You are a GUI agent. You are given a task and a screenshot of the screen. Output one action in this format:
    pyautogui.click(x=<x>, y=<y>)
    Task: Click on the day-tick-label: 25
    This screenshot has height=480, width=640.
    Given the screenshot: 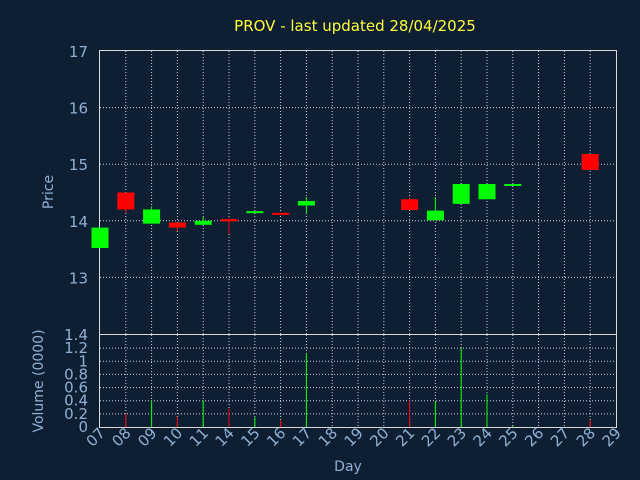 What is the action you would take?
    pyautogui.click(x=508, y=437)
    